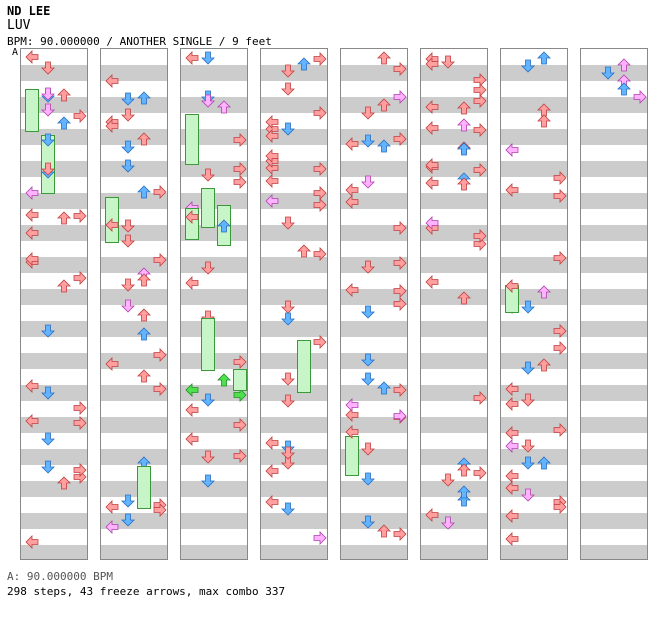 This screenshot has width=672, height=620. Describe the element at coordinates (60, 576) in the screenshot. I see `bpm-summary: A: 90.000000 BPM` at that location.